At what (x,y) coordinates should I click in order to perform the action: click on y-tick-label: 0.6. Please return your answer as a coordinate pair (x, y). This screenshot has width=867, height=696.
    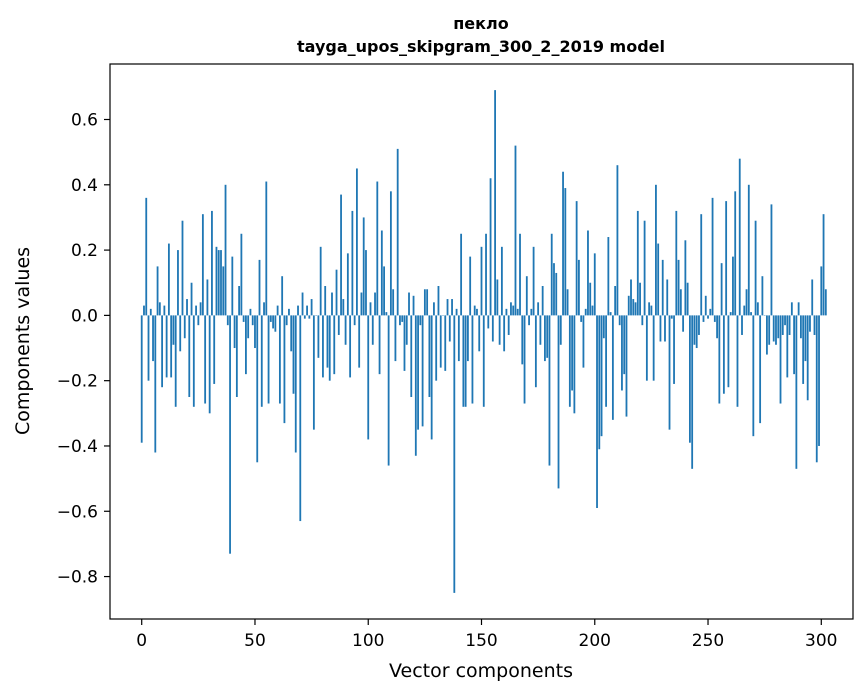
    Looking at the image, I should click on (84, 121).